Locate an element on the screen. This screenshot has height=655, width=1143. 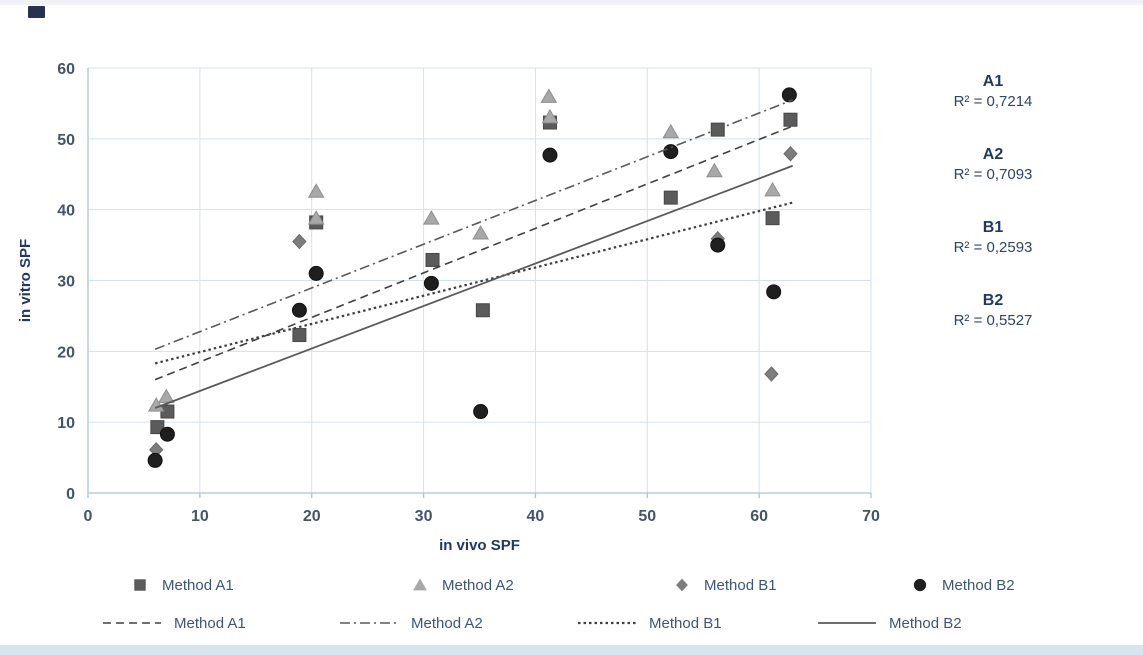
dashed-line-icon is located at coordinates (132, 623).